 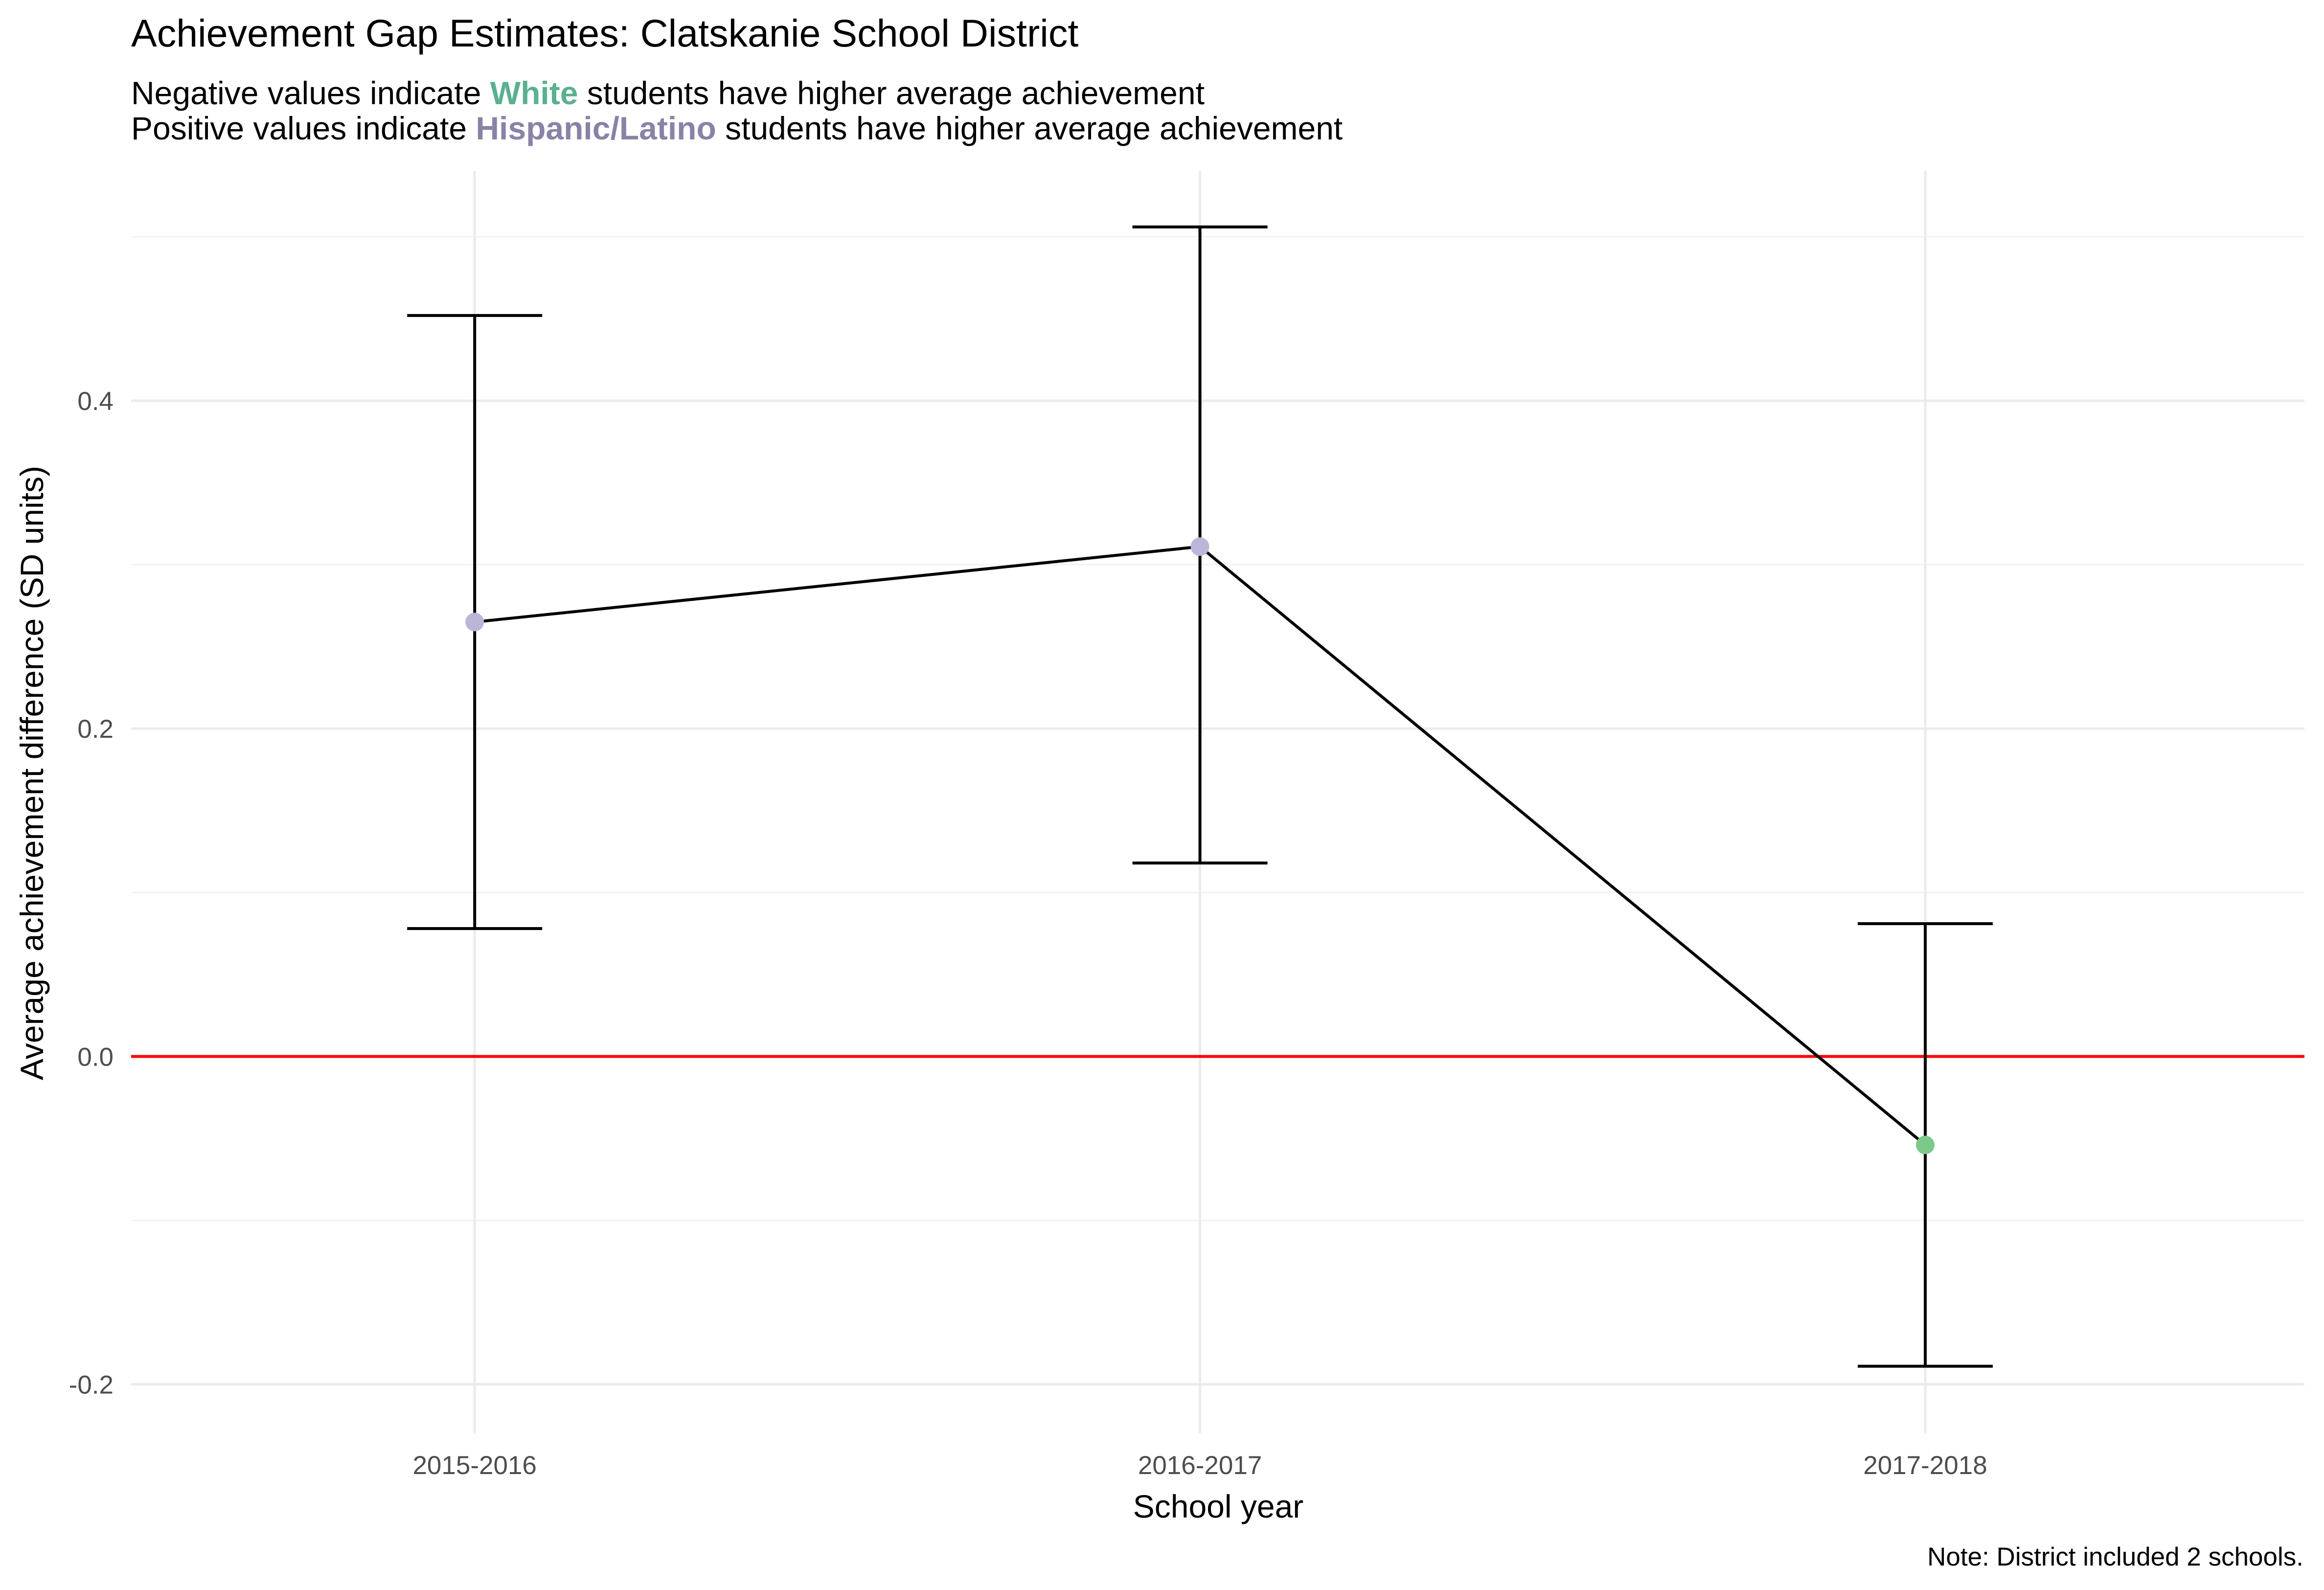 What do you see at coordinates (92, 893) in the screenshot?
I see `y-axis-ticks: -0.2 0.0 0.2 0.4` at bounding box center [92, 893].